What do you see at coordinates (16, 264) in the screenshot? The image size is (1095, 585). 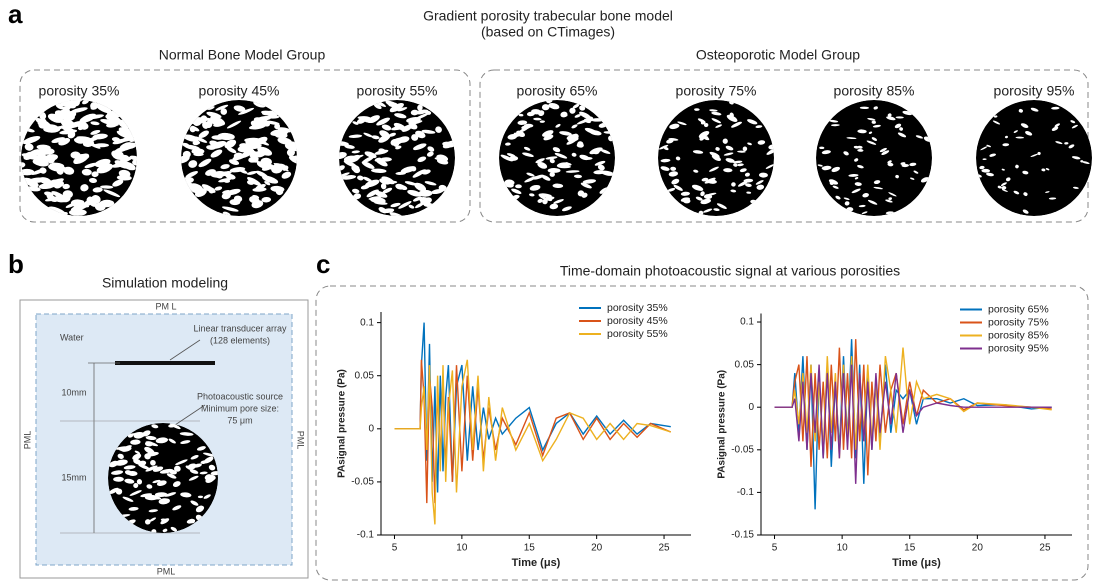 I see `panel-label: b` at bounding box center [16, 264].